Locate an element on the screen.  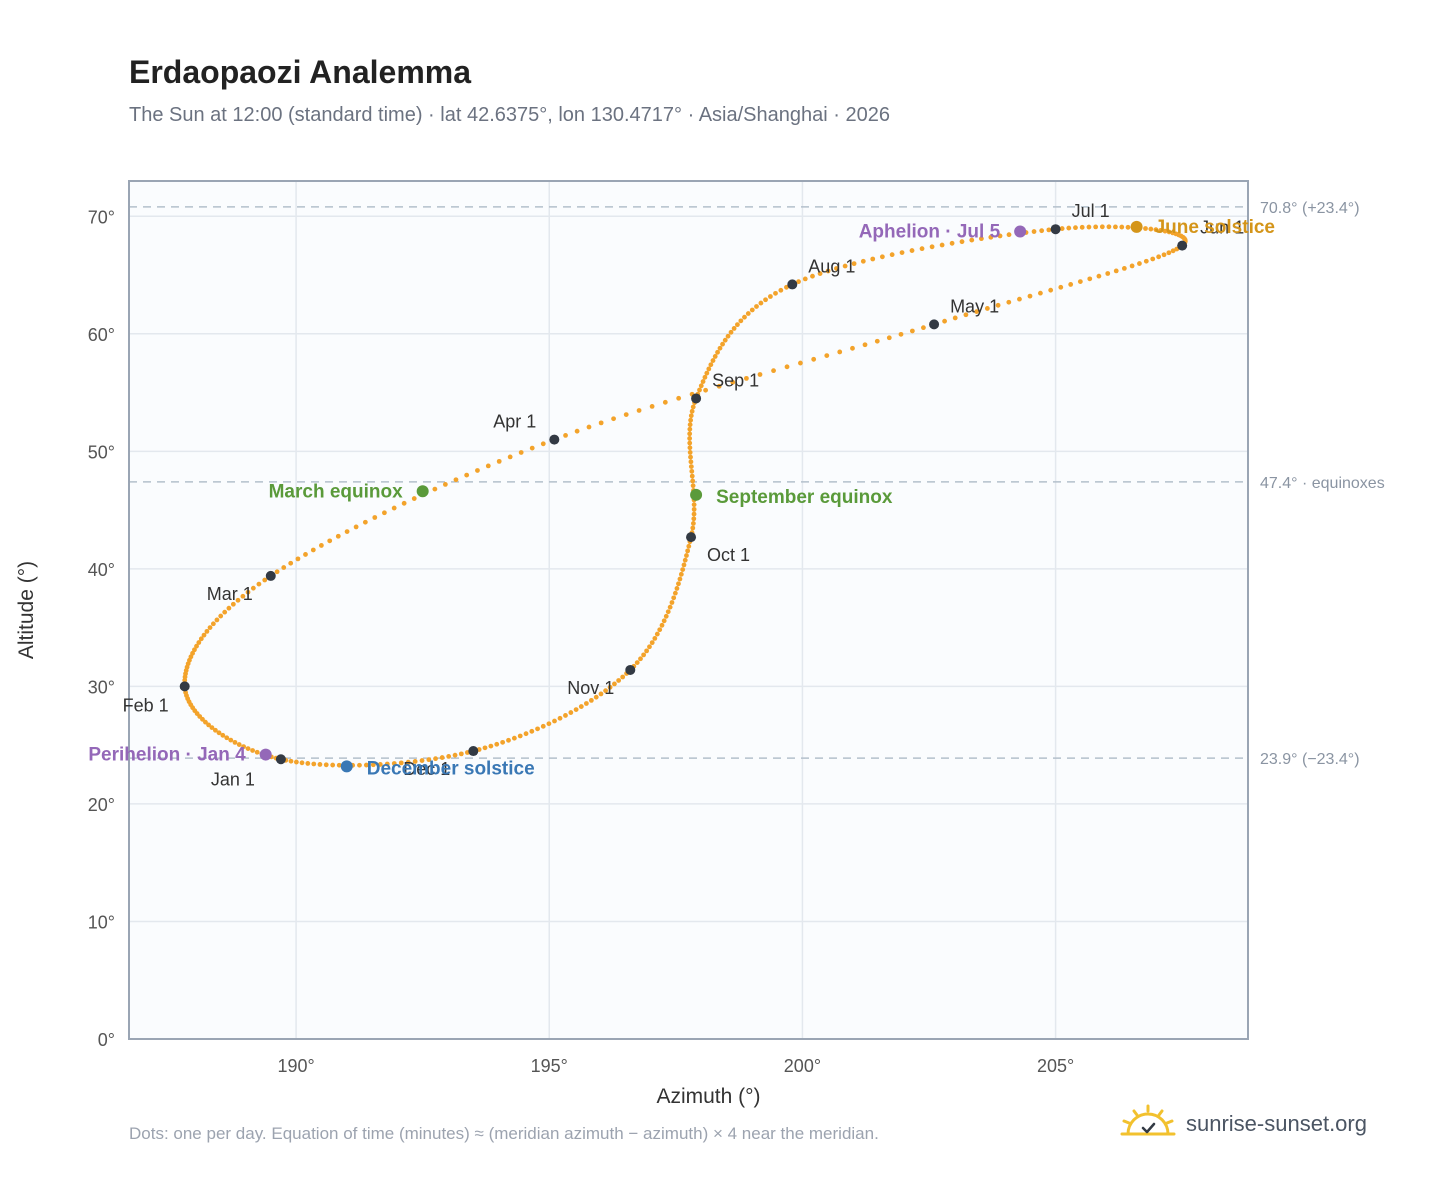
event-label: March equinox is located at coordinates (336, 491).